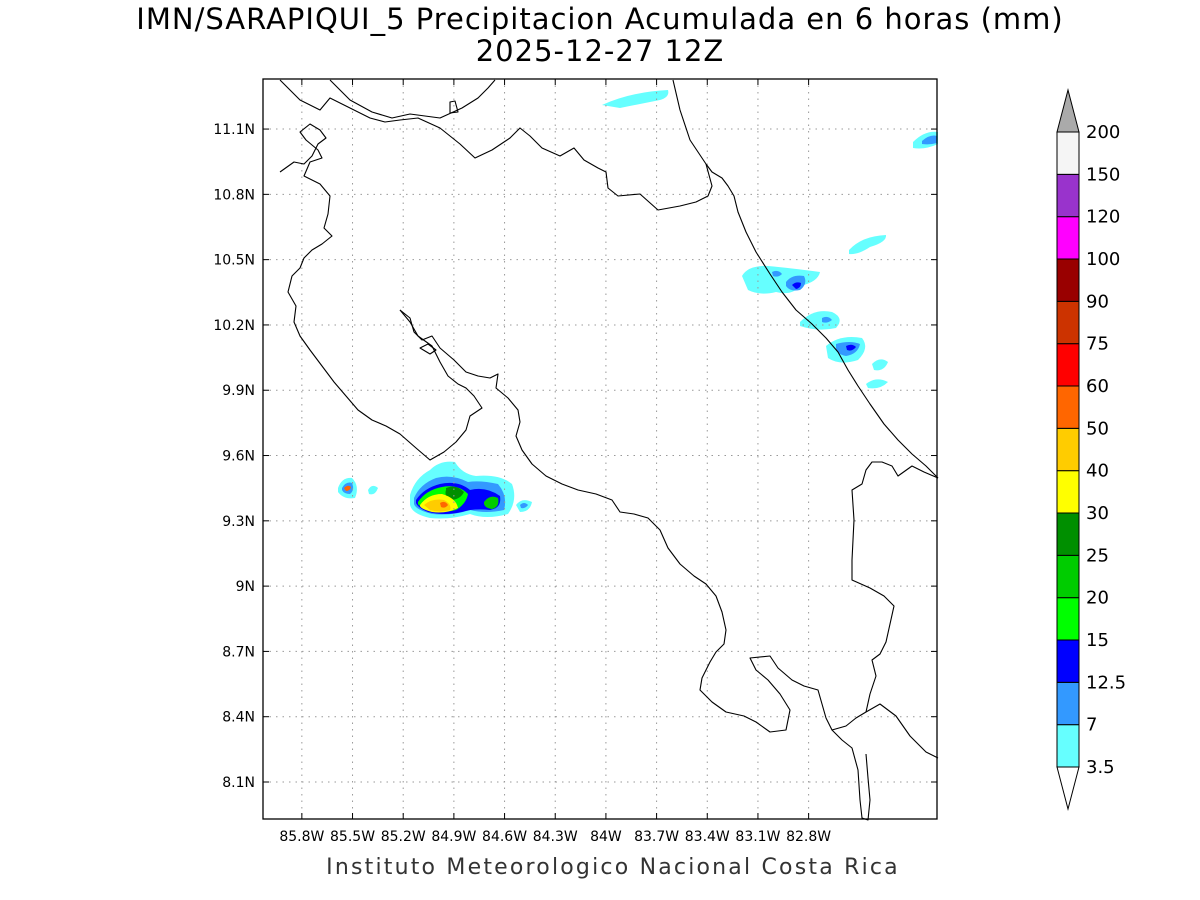  What do you see at coordinates (234, 326) in the screenshot?
I see `lat-tick-label: 10.2N` at bounding box center [234, 326].